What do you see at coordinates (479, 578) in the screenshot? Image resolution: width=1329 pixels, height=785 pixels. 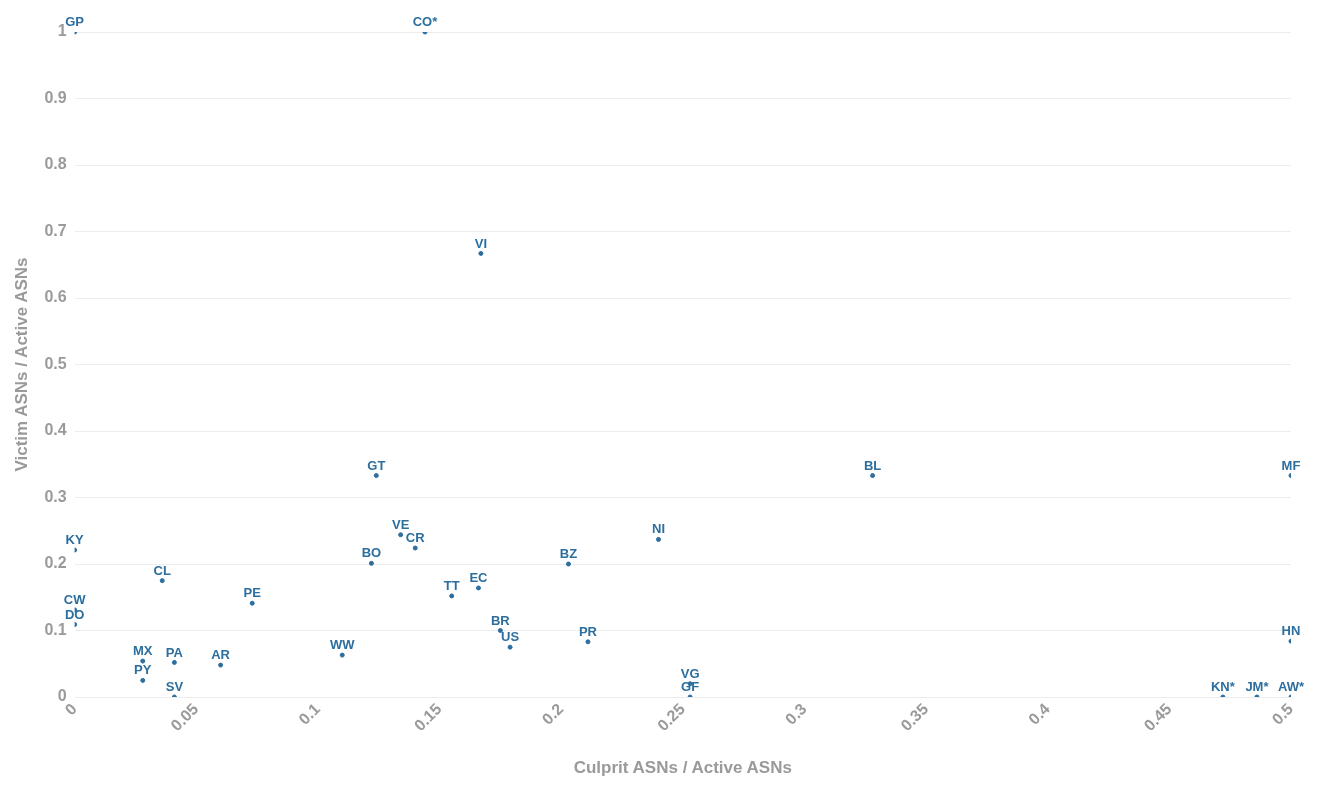 I see `data-label: EC` at bounding box center [479, 578].